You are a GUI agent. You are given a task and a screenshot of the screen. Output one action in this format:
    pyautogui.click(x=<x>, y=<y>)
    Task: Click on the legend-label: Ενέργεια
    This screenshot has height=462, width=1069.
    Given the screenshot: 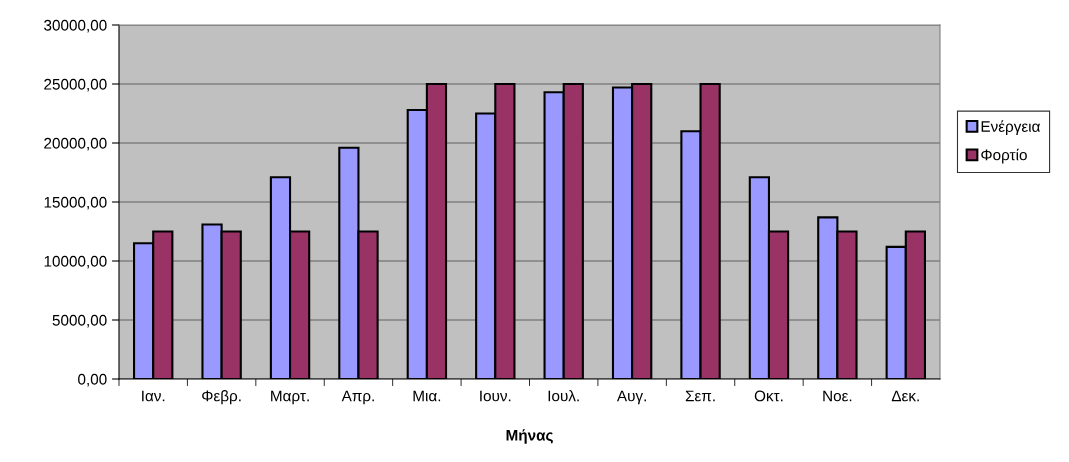 What is the action you would take?
    pyautogui.click(x=1010, y=127)
    